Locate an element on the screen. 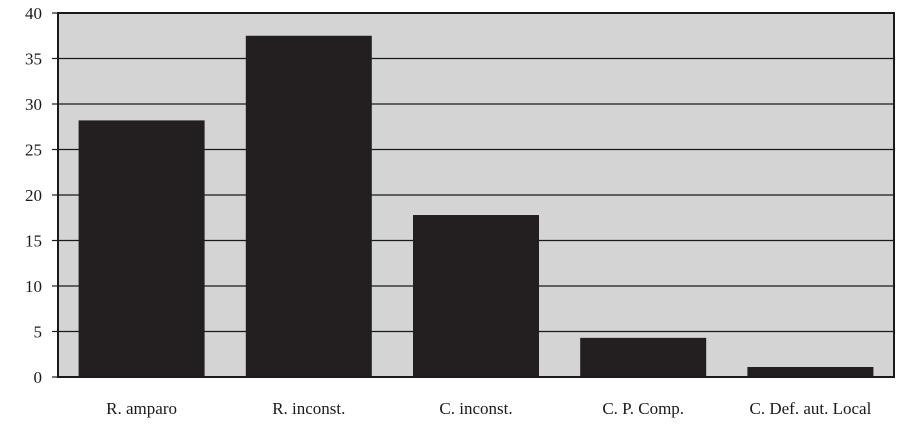 The image size is (904, 434). y-tick-label: 30 is located at coordinates (33, 104).